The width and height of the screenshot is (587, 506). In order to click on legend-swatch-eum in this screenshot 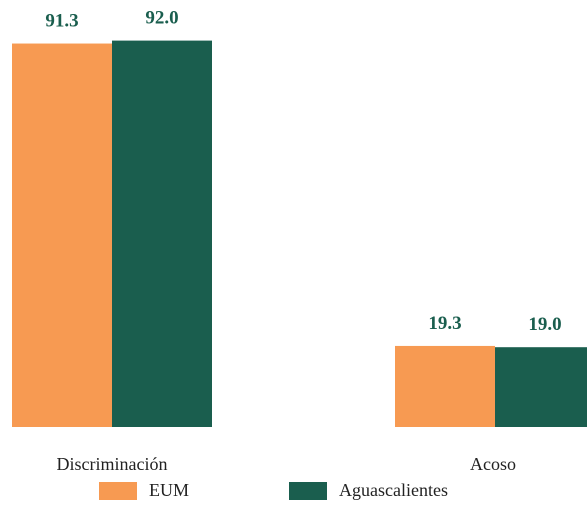, I will do `click(118, 490)`.